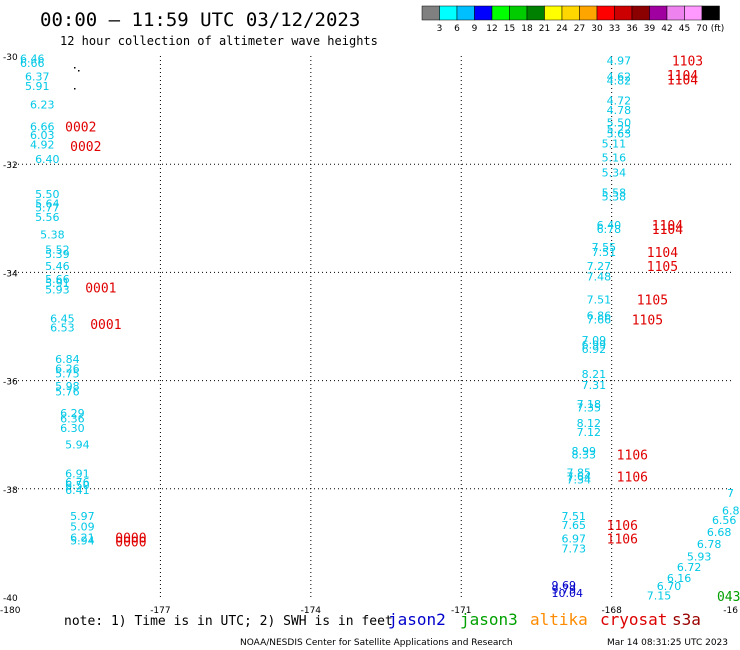 This screenshot has height=650, width=740. What do you see at coordinates (72, 428) in the screenshot?
I see `wave-height-label: 6.30` at bounding box center [72, 428].